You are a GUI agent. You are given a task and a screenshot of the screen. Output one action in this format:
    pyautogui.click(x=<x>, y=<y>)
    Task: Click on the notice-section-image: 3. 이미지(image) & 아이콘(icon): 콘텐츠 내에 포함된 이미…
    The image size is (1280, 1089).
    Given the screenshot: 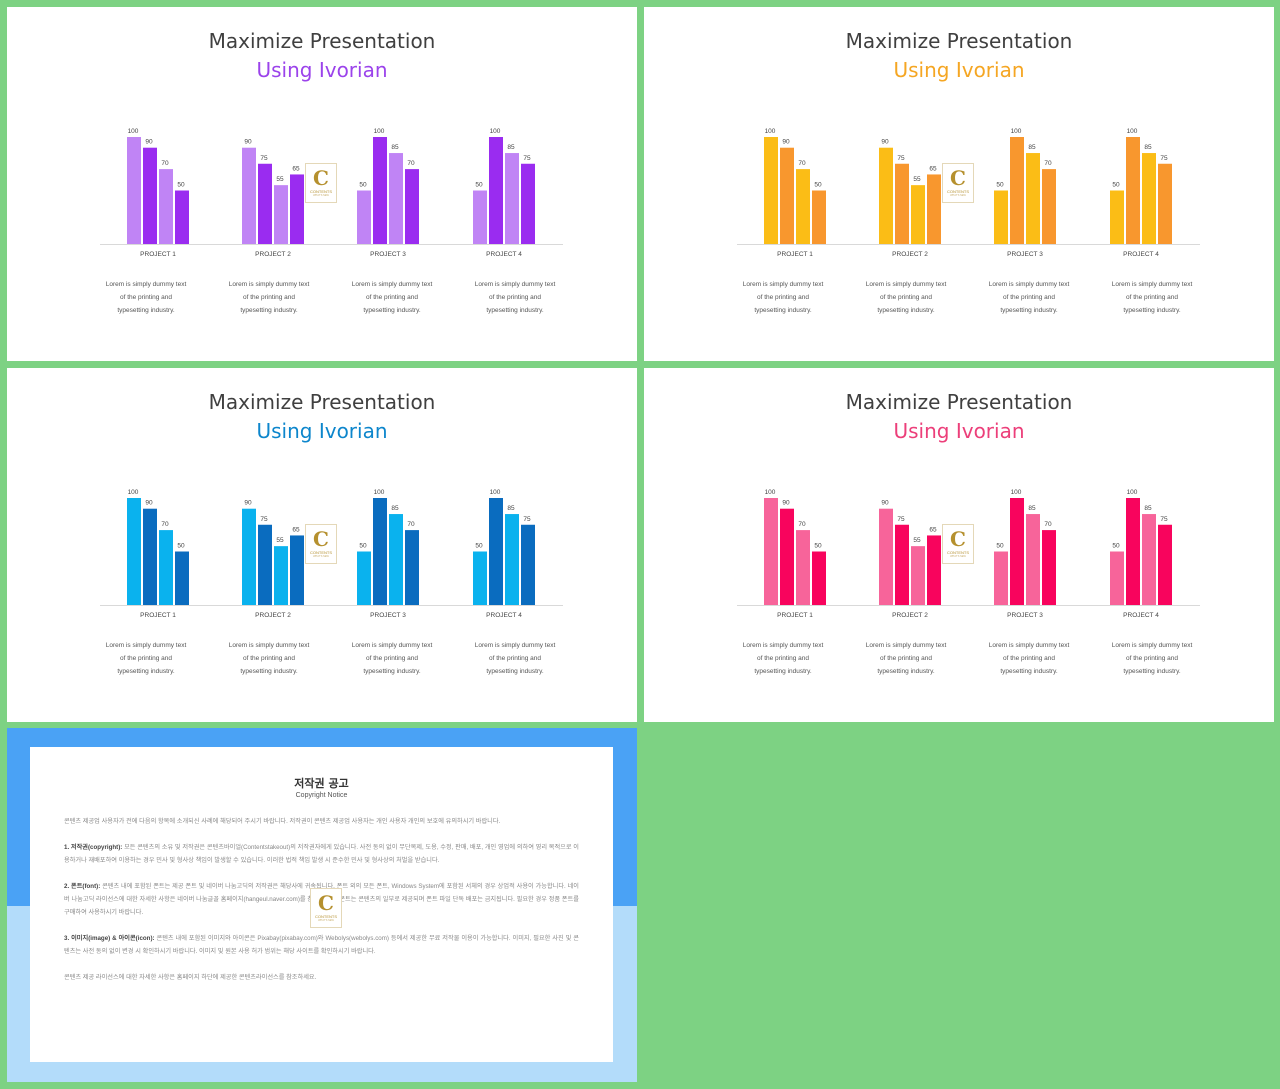 What is the action you would take?
    pyautogui.click(x=321, y=945)
    